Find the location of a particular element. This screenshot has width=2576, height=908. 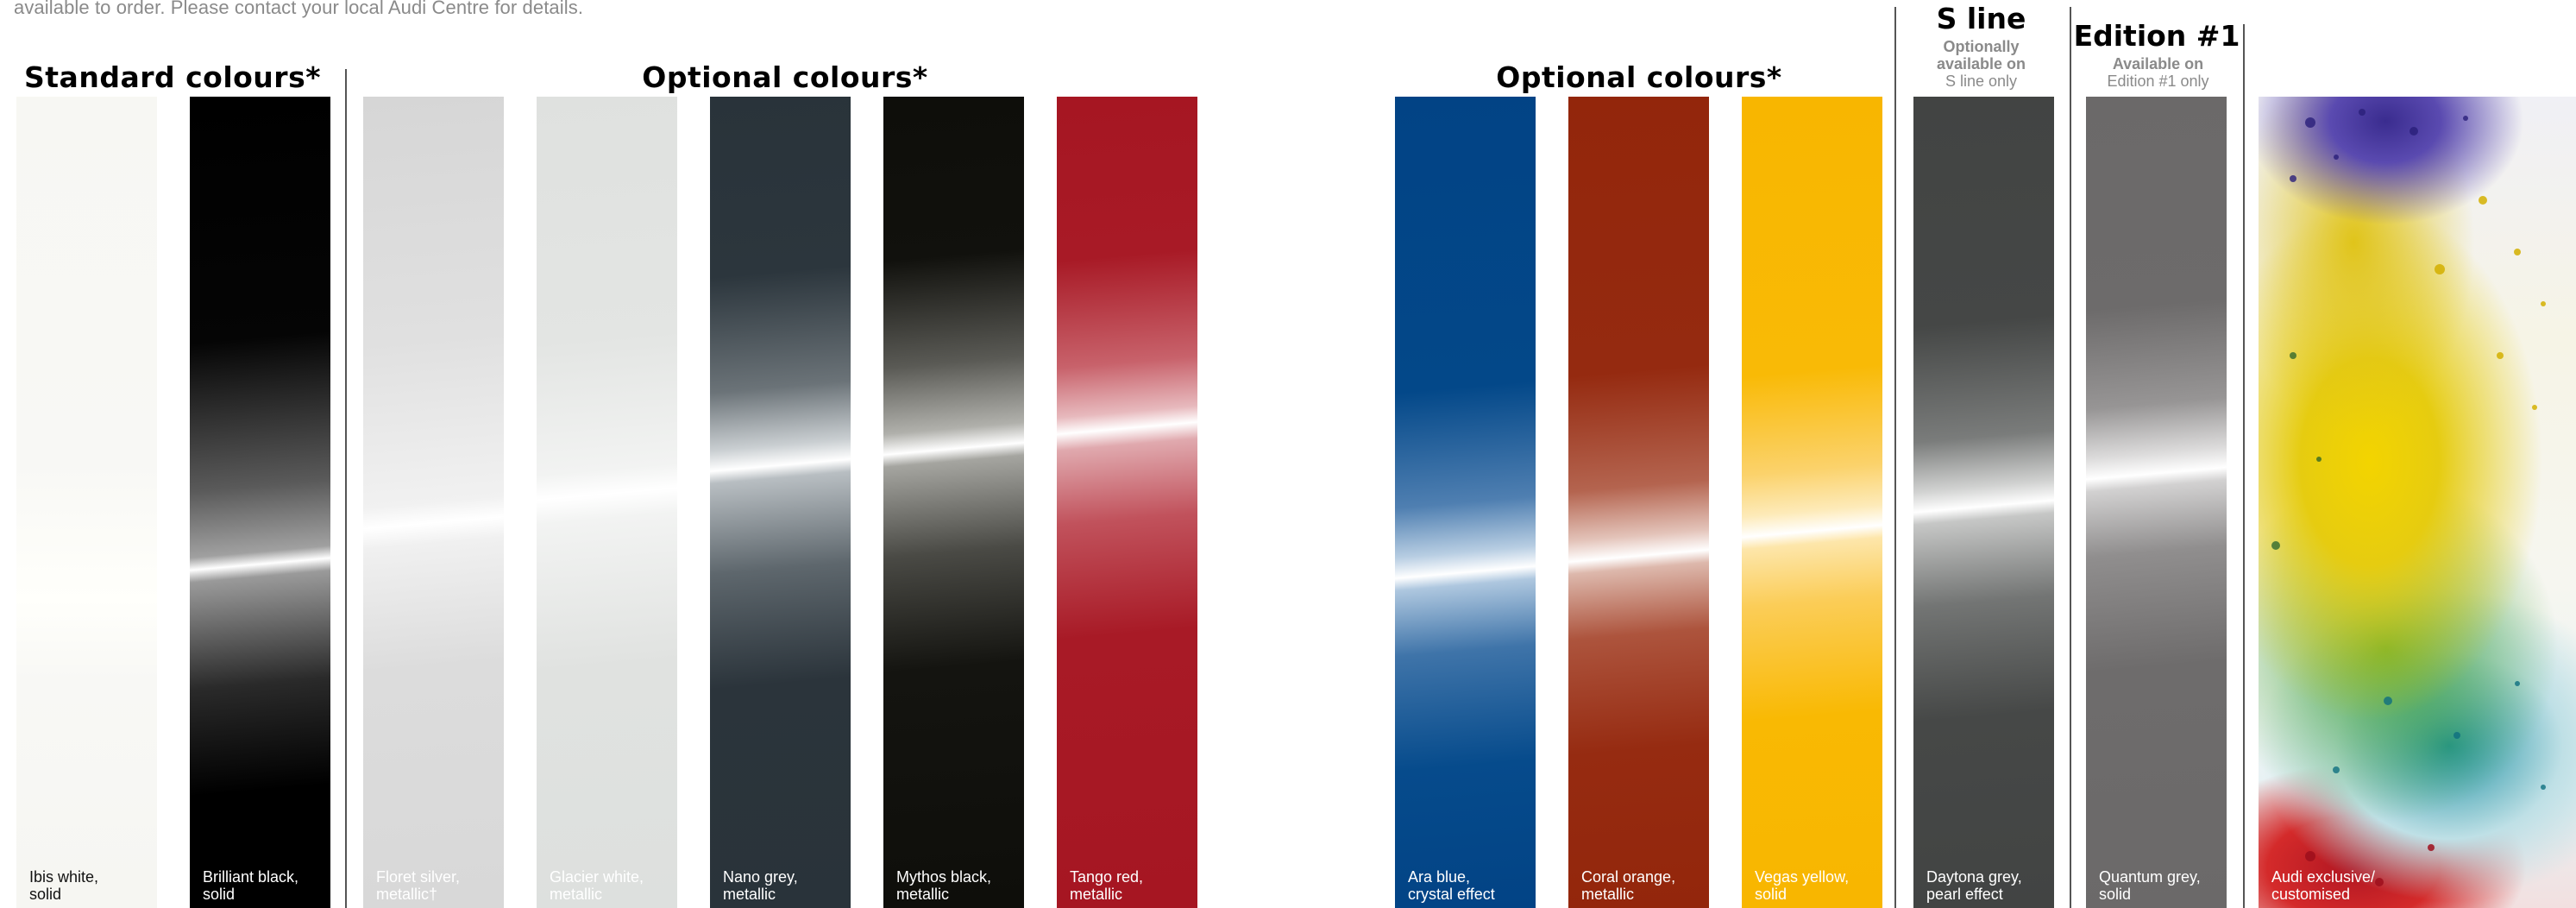

edition-note: Available on Edition #1 only is located at coordinates (2158, 72).